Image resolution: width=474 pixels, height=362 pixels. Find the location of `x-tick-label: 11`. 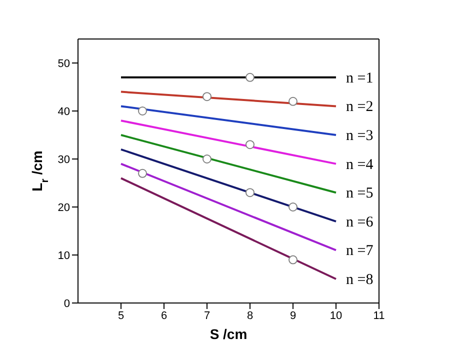

x-tick-label: 11 is located at coordinates (379, 316).